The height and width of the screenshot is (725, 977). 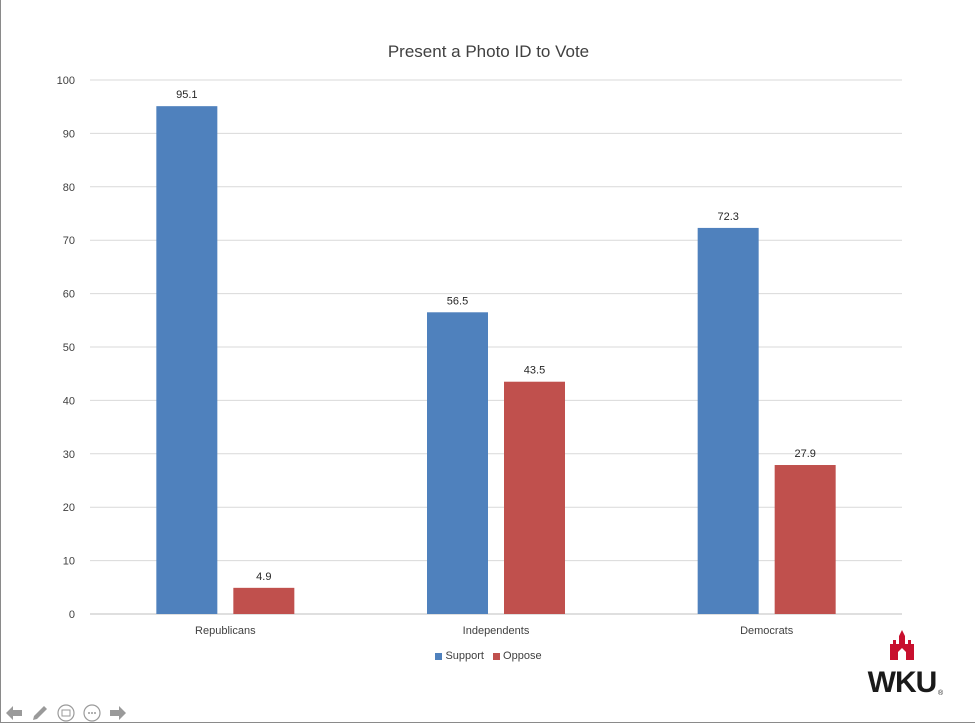 What do you see at coordinates (522, 656) in the screenshot?
I see `legend-label-oppose: Oppose` at bounding box center [522, 656].